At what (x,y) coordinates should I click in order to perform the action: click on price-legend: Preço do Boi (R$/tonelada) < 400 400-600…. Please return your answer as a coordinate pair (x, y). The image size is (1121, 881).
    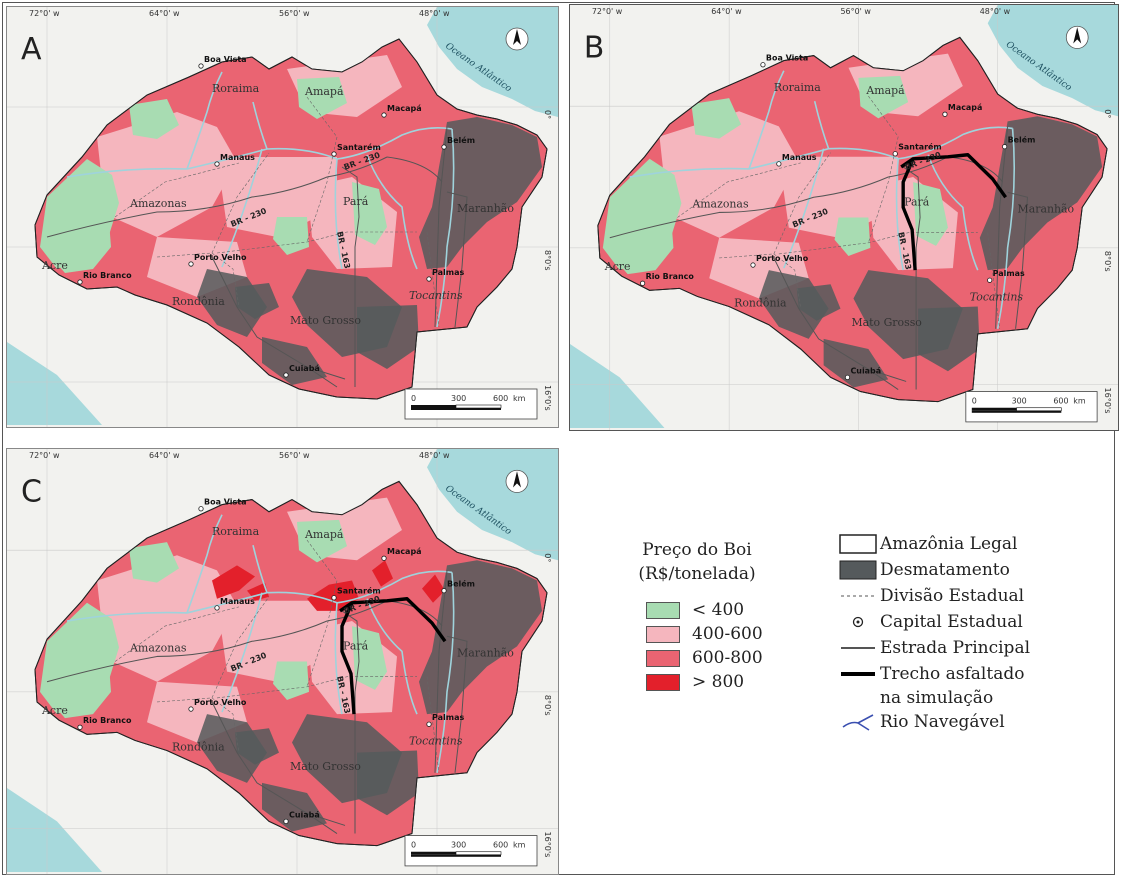
    Looking at the image, I should click on (712, 616).